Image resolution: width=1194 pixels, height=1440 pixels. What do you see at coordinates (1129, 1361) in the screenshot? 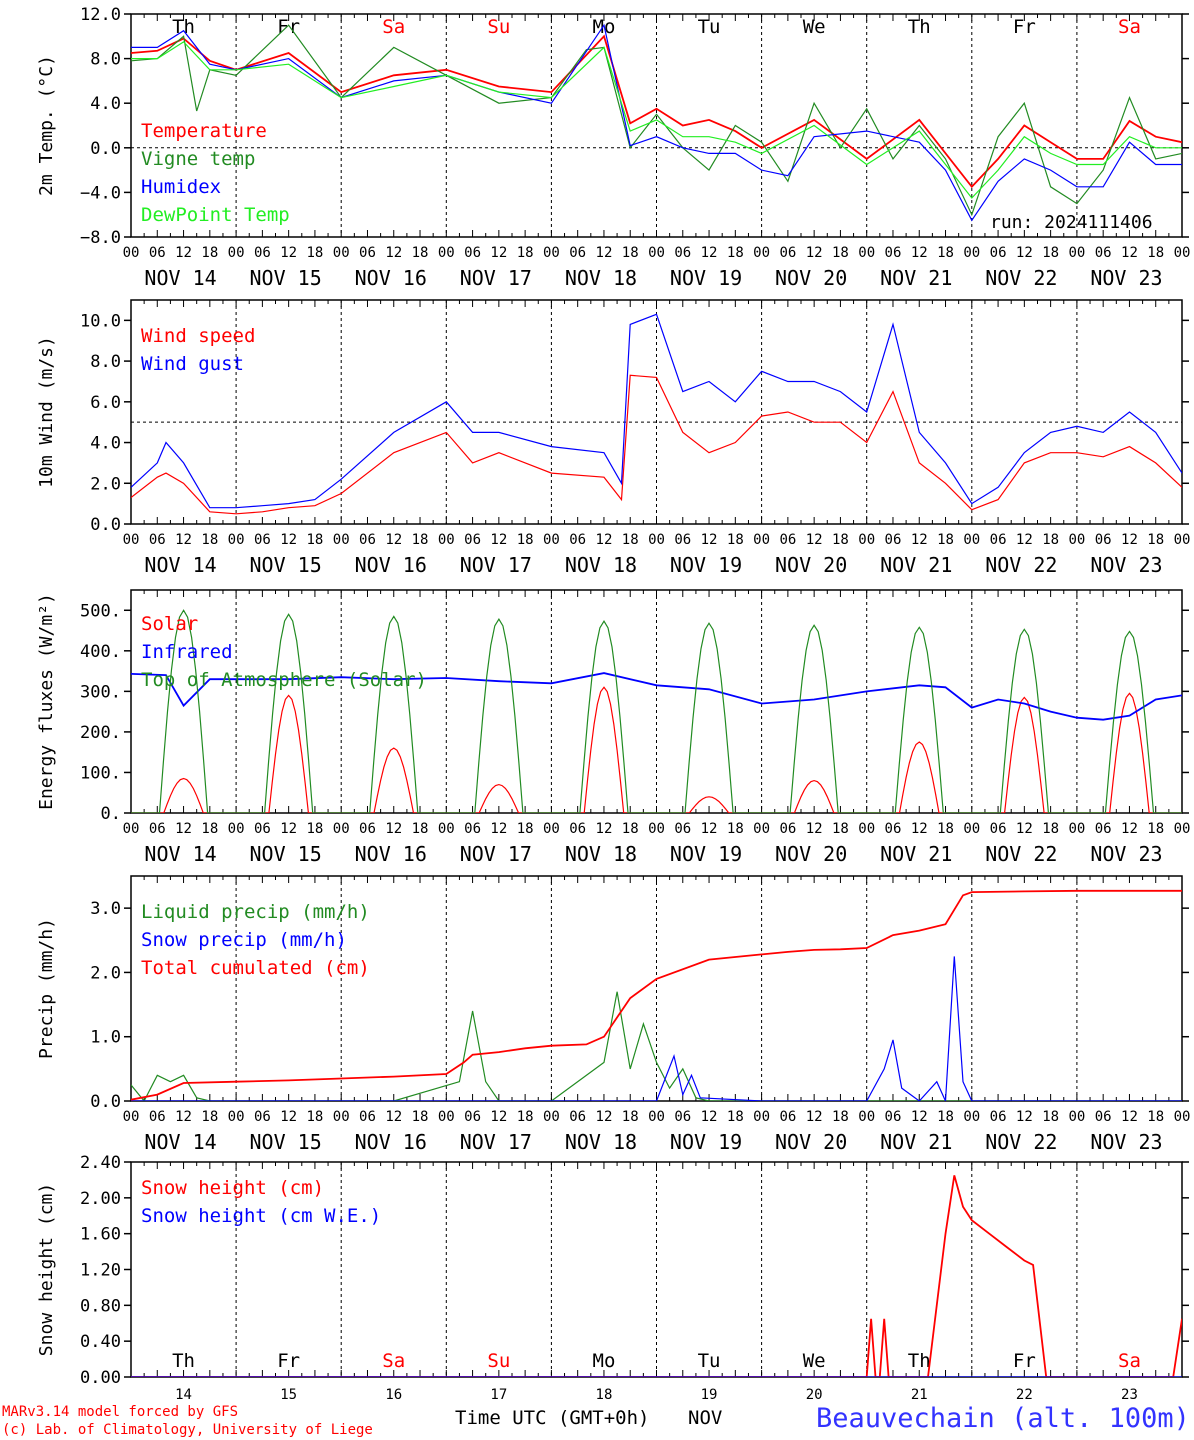
I see `weekday-label: Sa` at bounding box center [1129, 1361].